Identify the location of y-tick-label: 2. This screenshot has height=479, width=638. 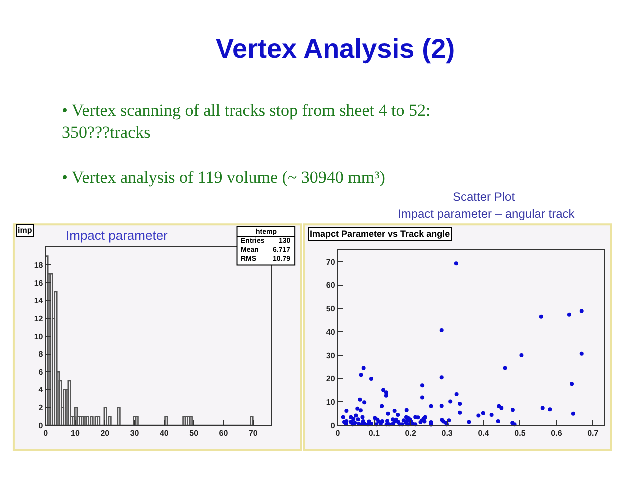
(41, 408).